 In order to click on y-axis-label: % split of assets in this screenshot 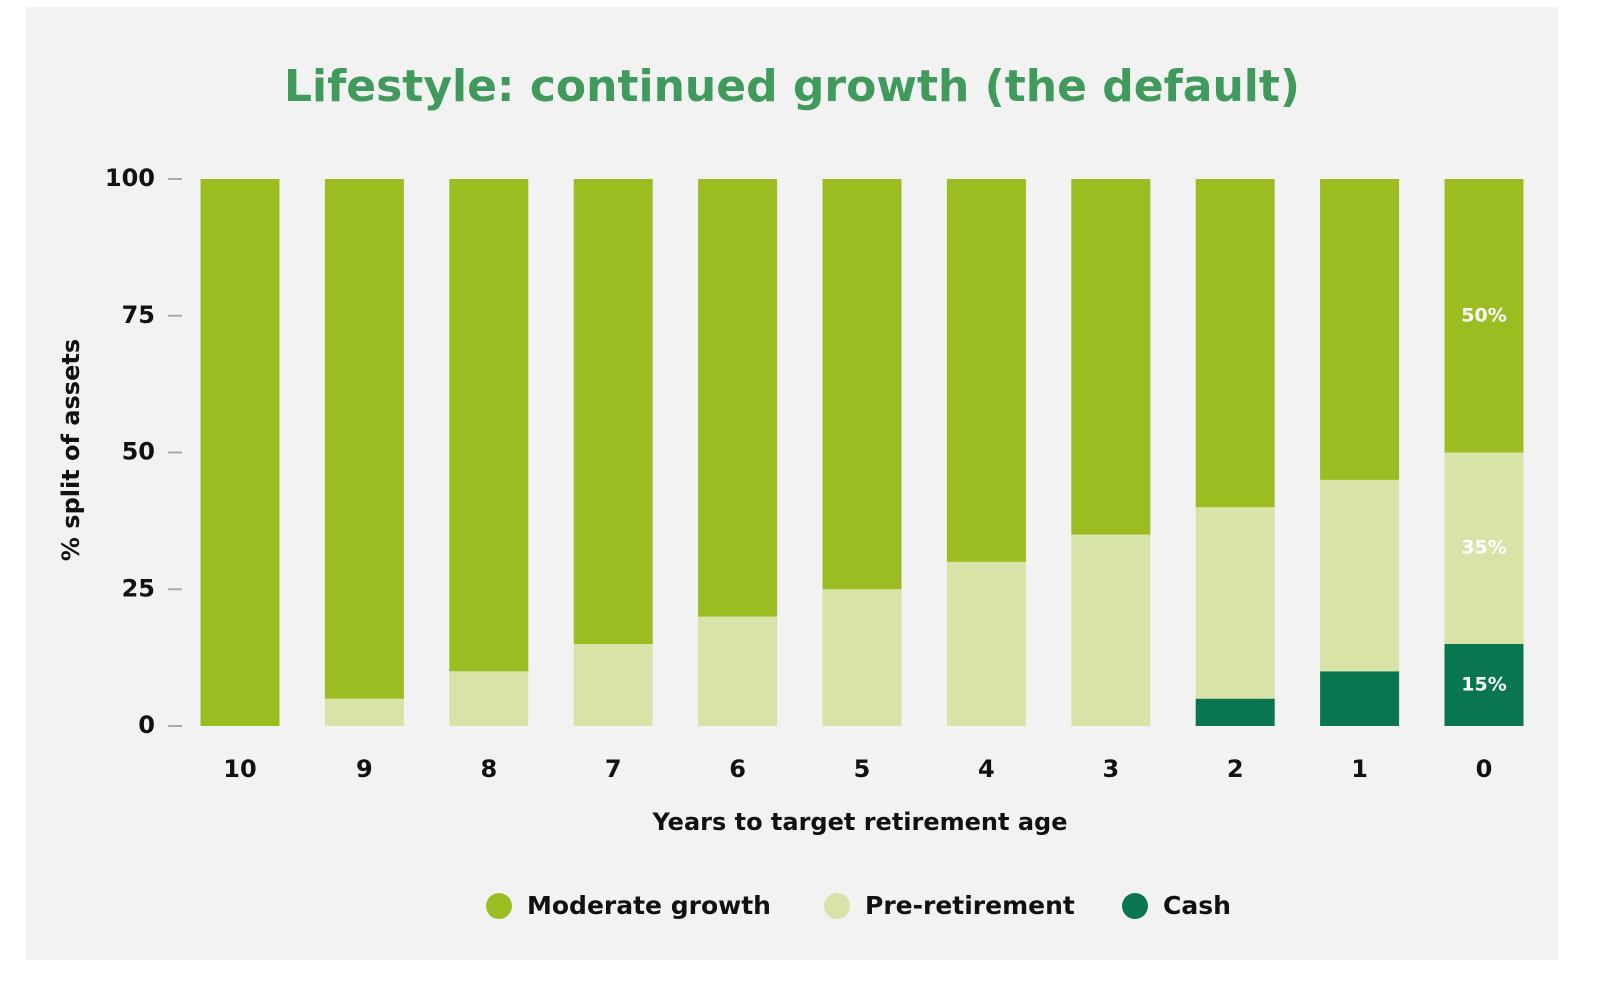, I will do `click(71, 450)`.